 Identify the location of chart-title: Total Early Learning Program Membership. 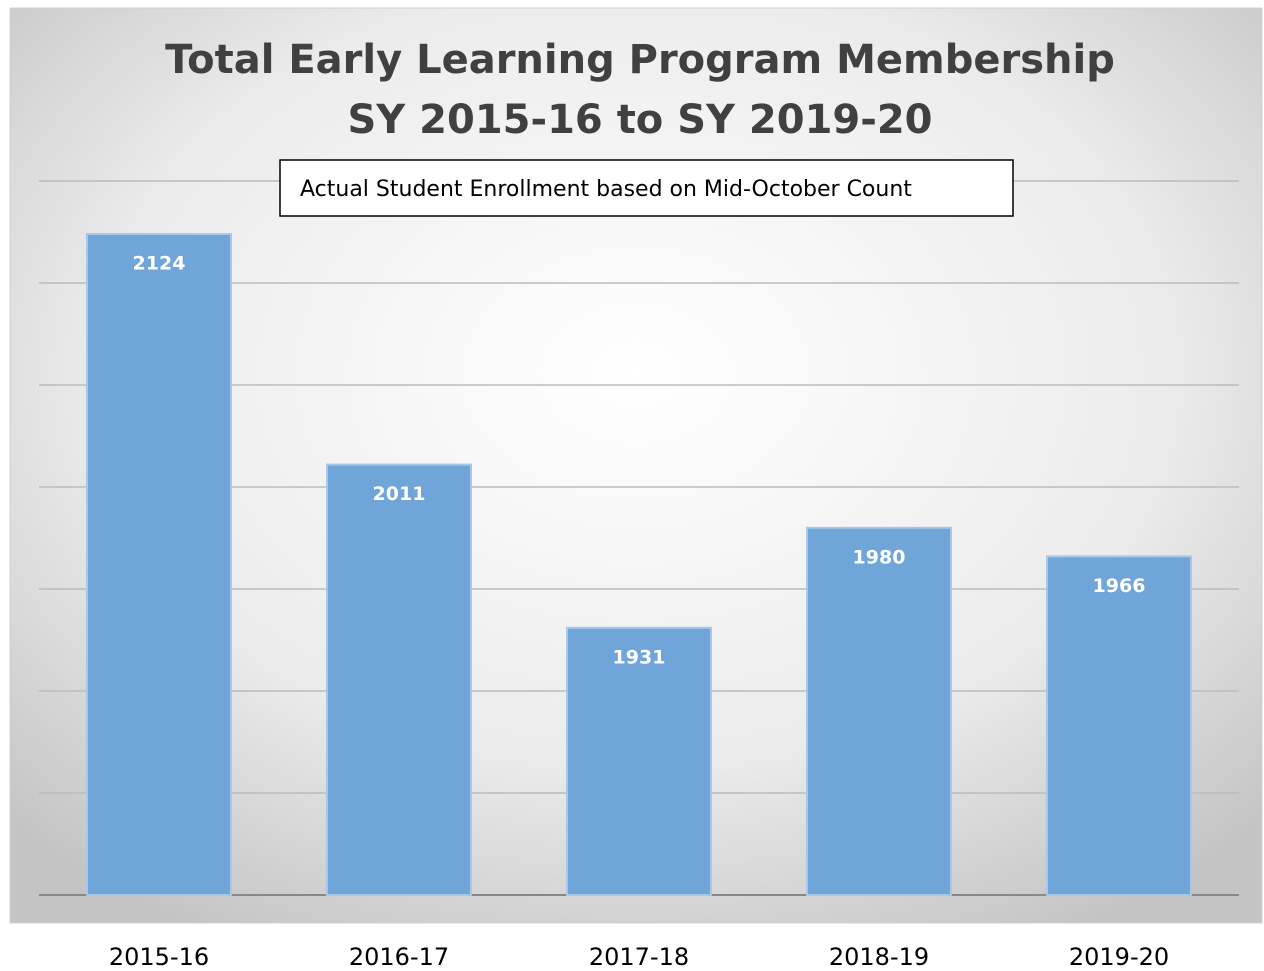
(640, 60).